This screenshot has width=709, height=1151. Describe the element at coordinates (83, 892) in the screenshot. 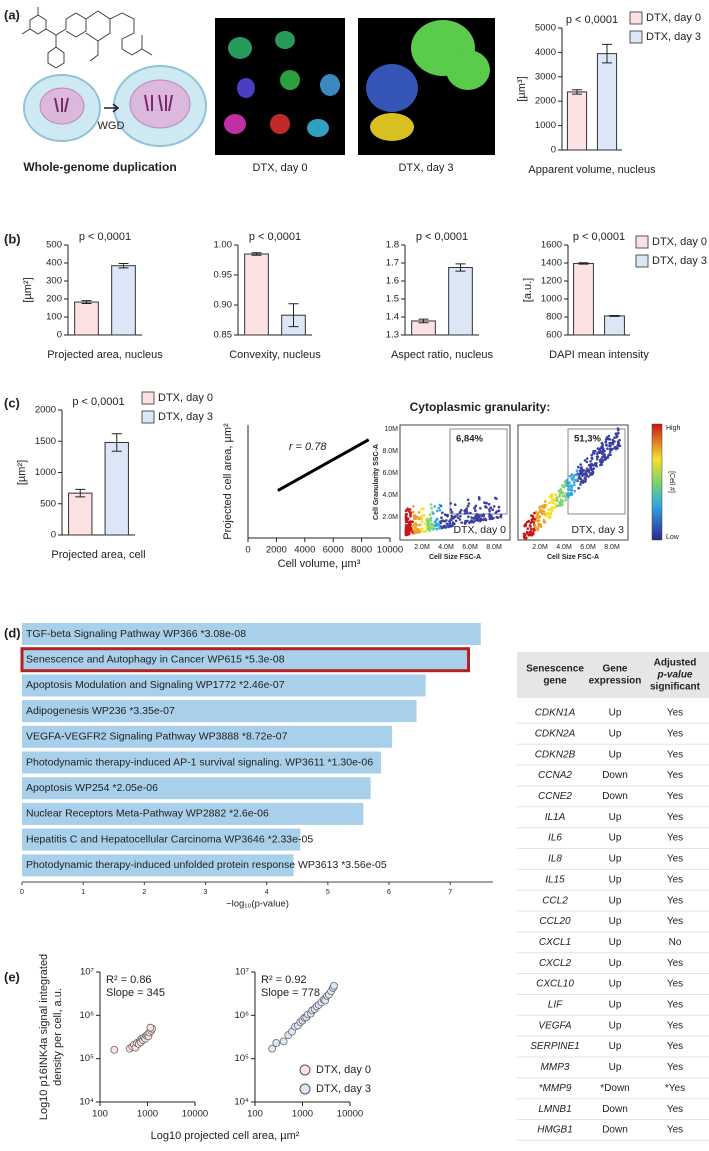

I see `x-tick-label: 1` at that location.